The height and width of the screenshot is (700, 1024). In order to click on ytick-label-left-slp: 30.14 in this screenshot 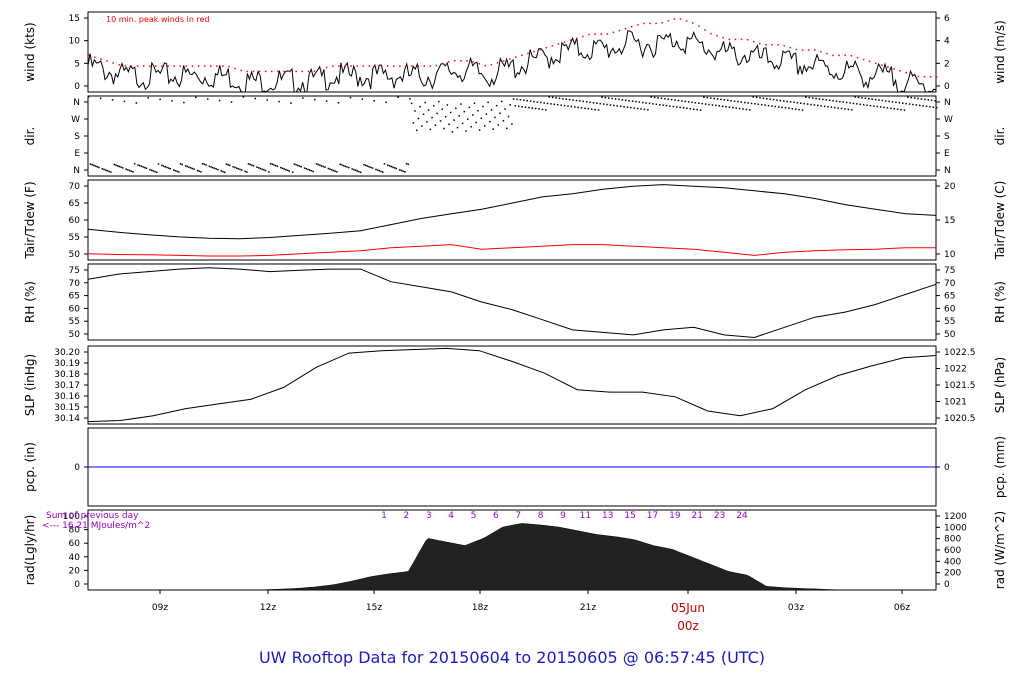, I will do `click(67, 419)`.